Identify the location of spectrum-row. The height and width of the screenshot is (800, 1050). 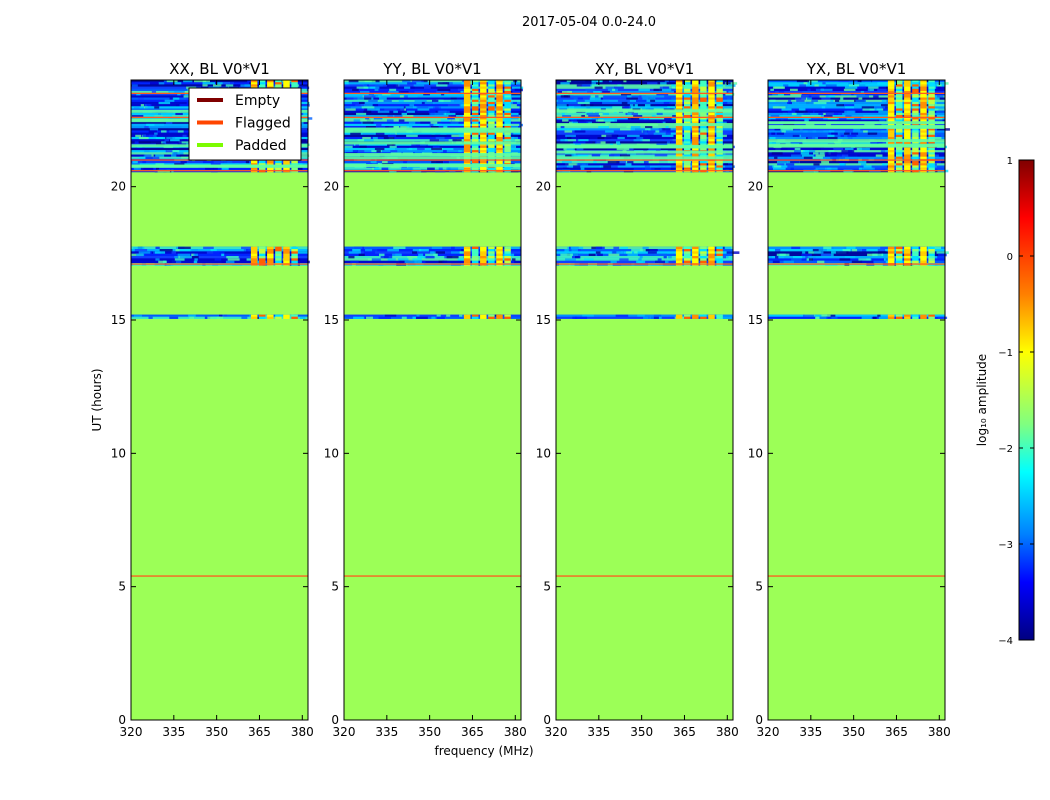
(432, 85).